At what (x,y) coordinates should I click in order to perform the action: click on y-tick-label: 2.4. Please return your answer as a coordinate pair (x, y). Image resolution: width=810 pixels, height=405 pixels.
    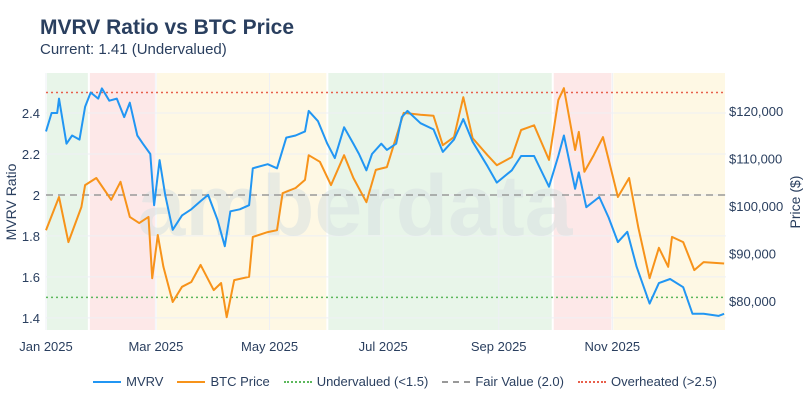
    Looking at the image, I should click on (31, 113).